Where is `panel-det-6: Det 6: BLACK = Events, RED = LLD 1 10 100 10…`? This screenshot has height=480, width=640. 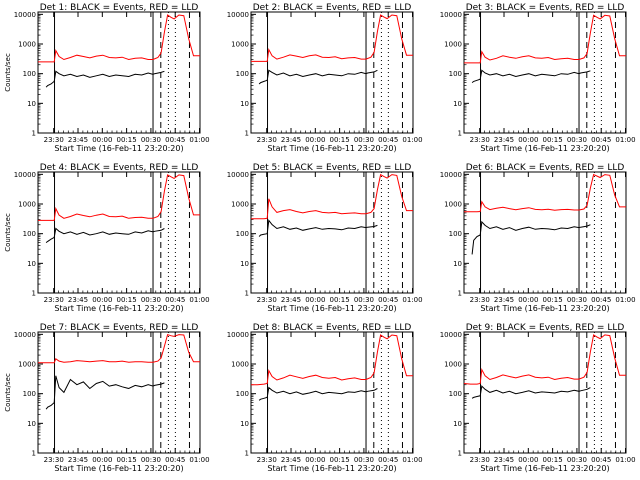
panel-det-6: Det 6: BLACK = Events, RED = LLD 1 10 100 10… is located at coordinates (538, 238).